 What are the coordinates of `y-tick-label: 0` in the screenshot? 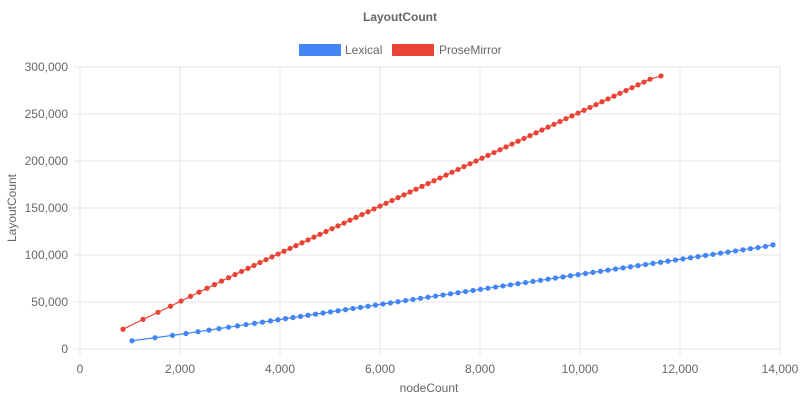 It's located at (64, 349).